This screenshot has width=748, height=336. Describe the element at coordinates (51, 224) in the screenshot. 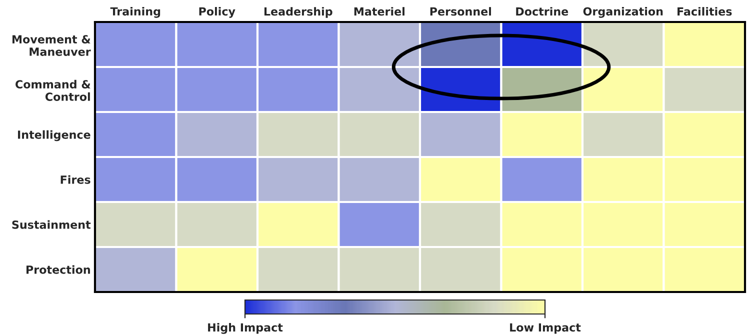

I see `y-tick-label: Sustainment` at that location.